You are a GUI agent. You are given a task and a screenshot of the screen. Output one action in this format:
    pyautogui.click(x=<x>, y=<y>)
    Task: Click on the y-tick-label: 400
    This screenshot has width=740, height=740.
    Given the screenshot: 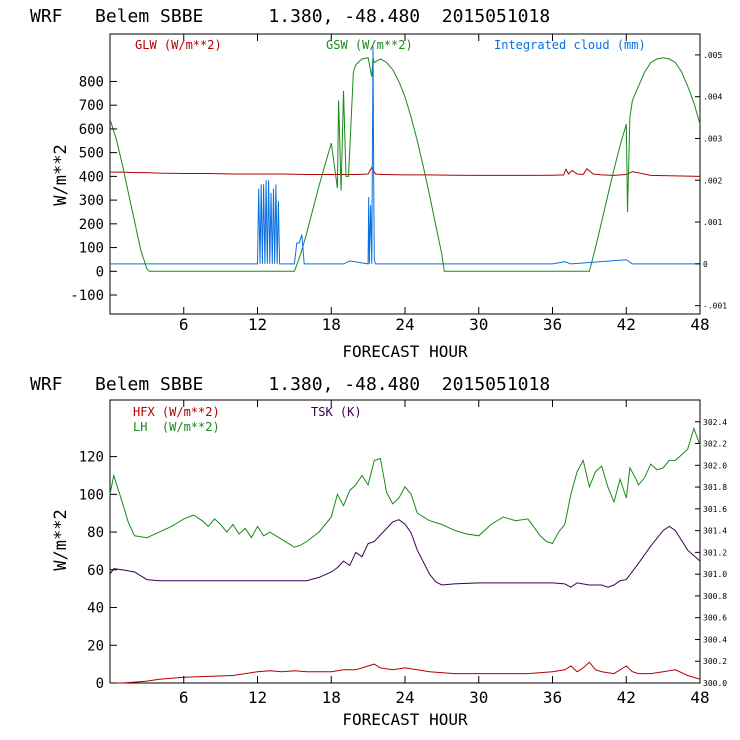 What is the action you would take?
    pyautogui.click(x=91, y=177)
    